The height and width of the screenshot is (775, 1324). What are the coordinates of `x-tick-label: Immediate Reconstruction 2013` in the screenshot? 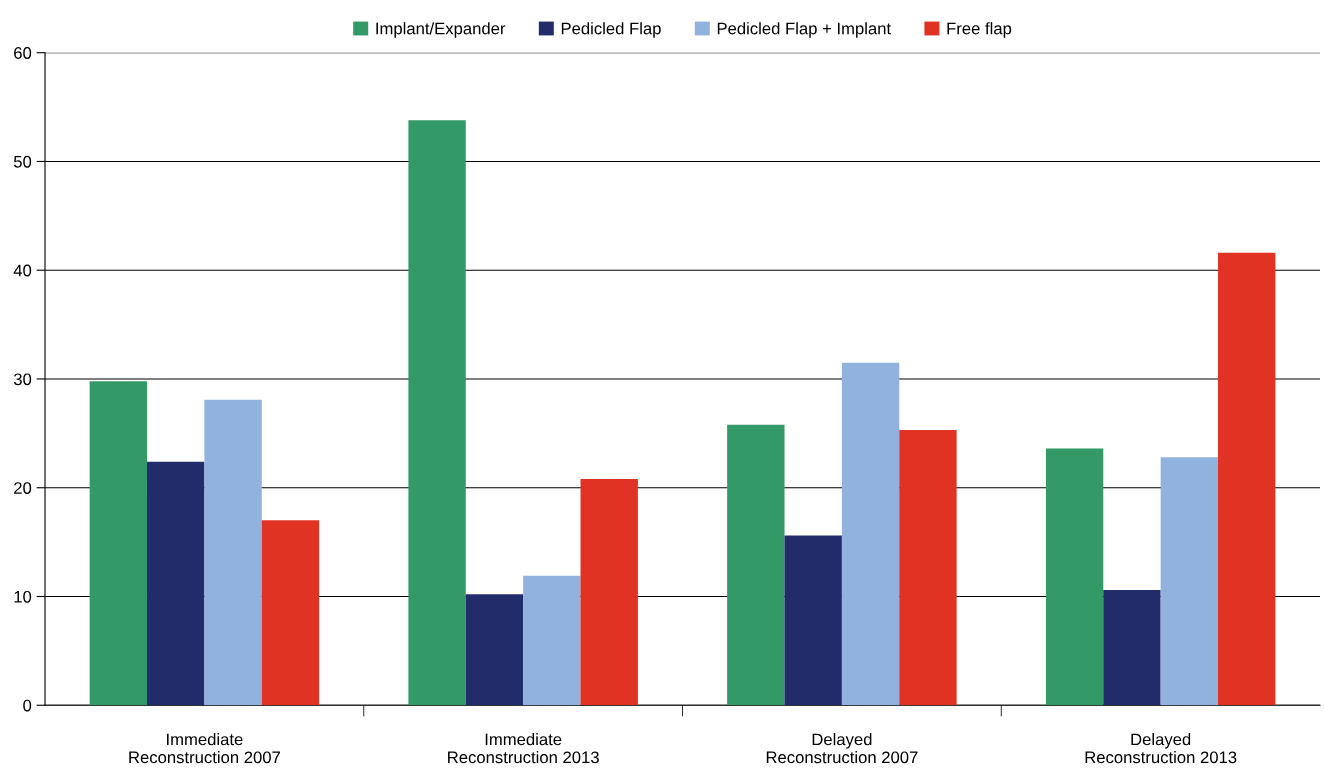 It's located at (523, 748).